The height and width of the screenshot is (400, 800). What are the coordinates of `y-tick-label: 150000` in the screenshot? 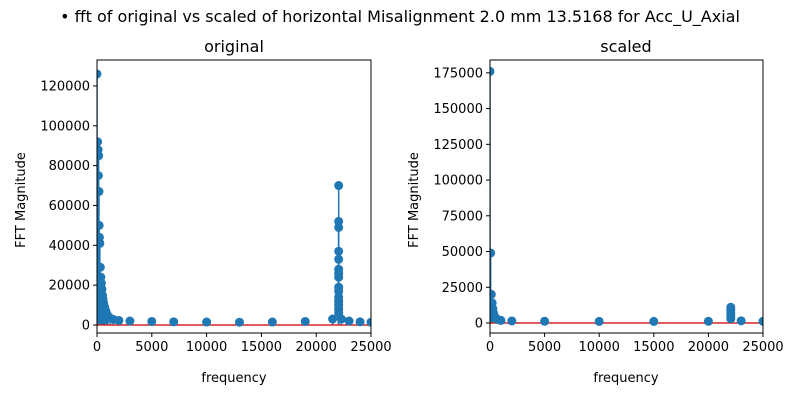 It's located at (458, 109).